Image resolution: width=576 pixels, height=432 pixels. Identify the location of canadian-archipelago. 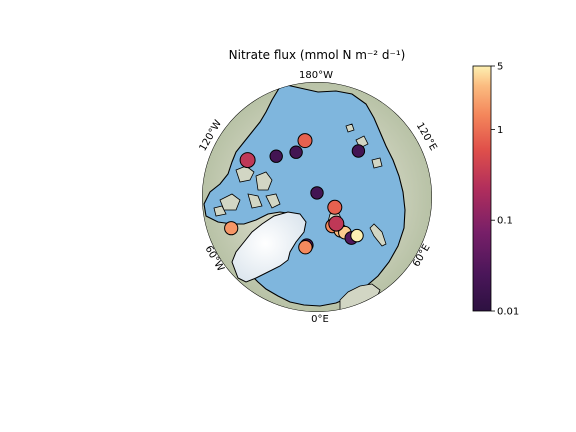
(247, 191).